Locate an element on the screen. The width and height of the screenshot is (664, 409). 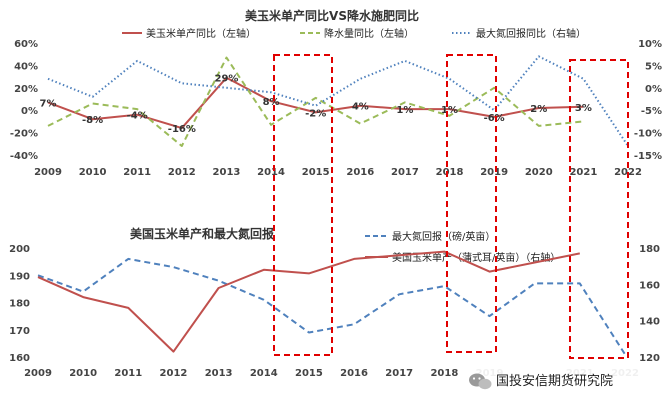
highlight-box-2019 is located at coordinates (471, 203).